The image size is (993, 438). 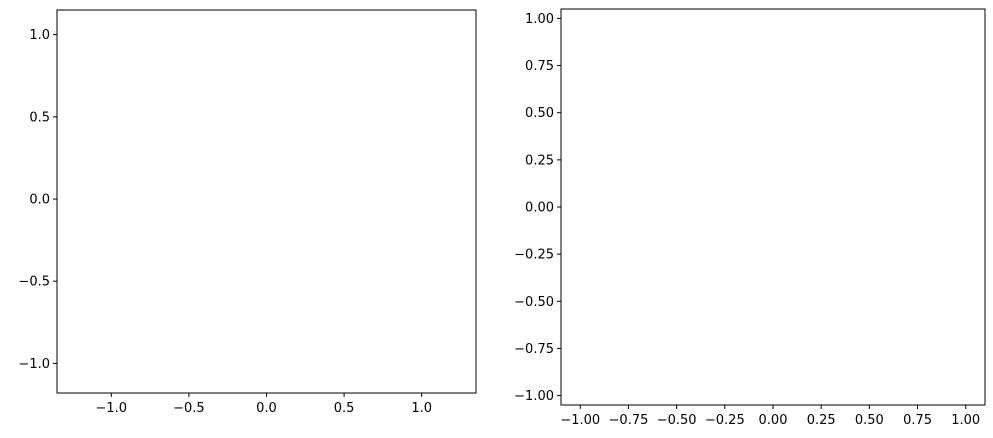 What do you see at coordinates (539, 19) in the screenshot?
I see `y-tick-label: 1.00` at bounding box center [539, 19].